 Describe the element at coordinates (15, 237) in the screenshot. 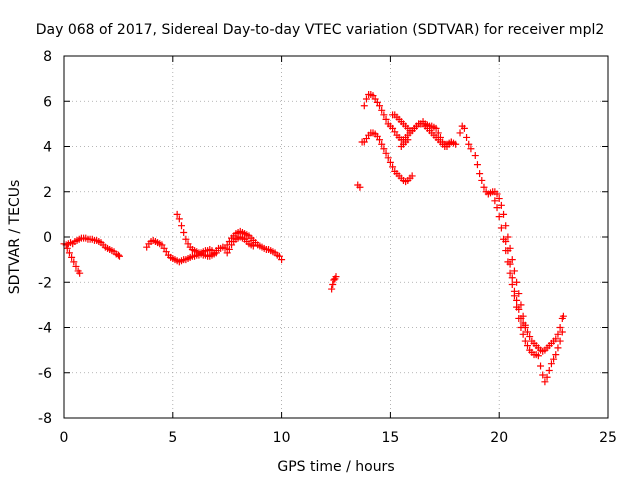

I see `y-axis-label: SDTVAR / TECUs` at that location.